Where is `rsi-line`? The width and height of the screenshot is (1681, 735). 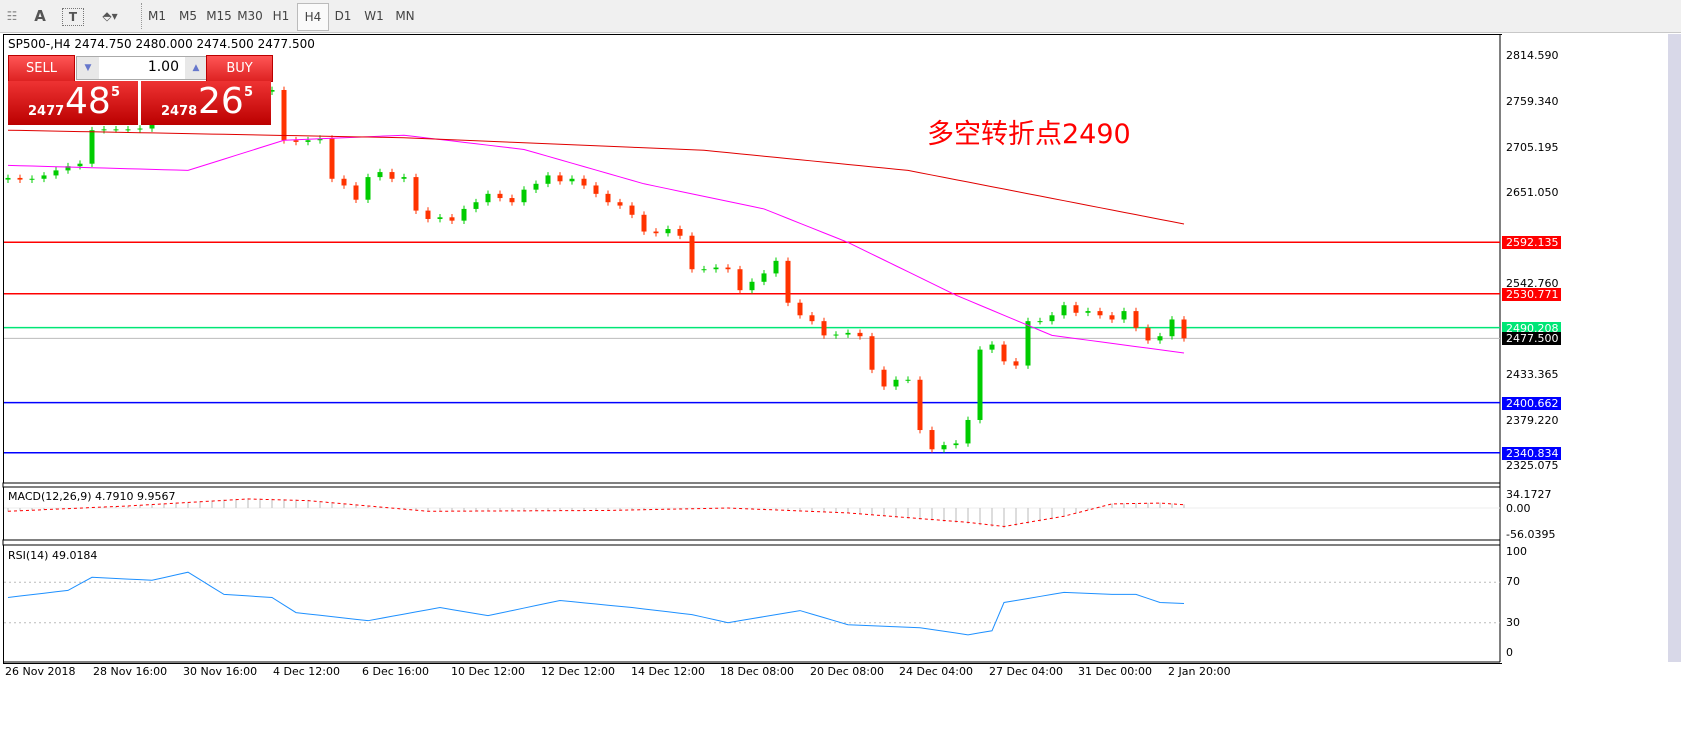
rsi-line is located at coordinates (596, 603).